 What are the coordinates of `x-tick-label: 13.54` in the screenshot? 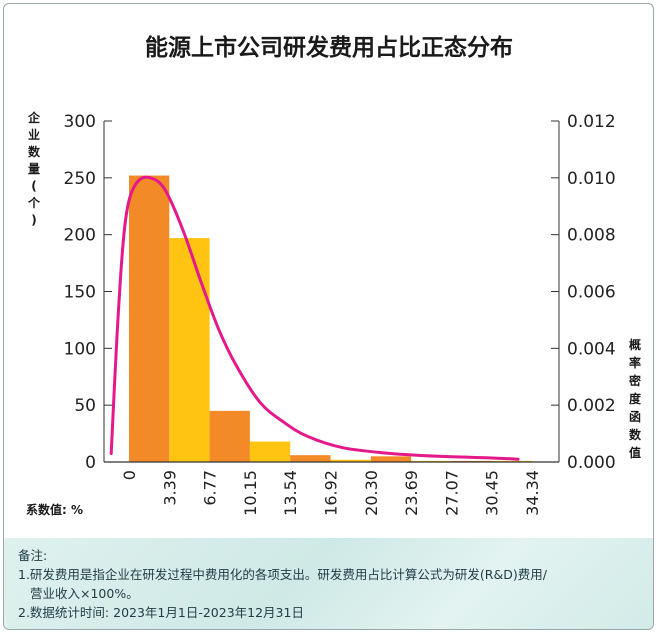 It's located at (290, 493).